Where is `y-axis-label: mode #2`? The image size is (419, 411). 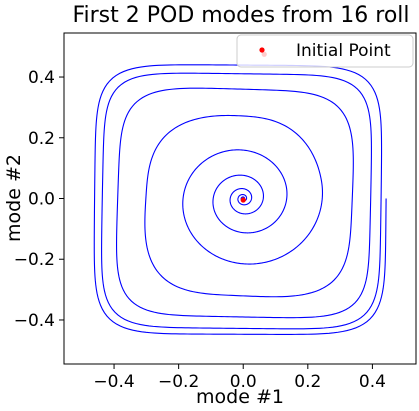
y-axis-label: mode #2 is located at coordinates (14, 198).